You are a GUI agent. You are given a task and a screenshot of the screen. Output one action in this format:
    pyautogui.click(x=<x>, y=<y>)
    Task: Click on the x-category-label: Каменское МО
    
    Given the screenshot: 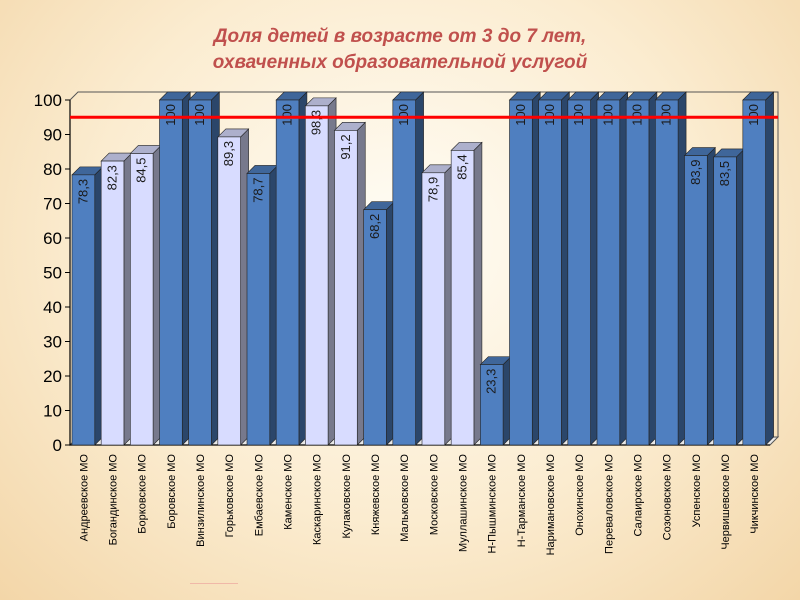 What is the action you would take?
    pyautogui.click(x=289, y=492)
    